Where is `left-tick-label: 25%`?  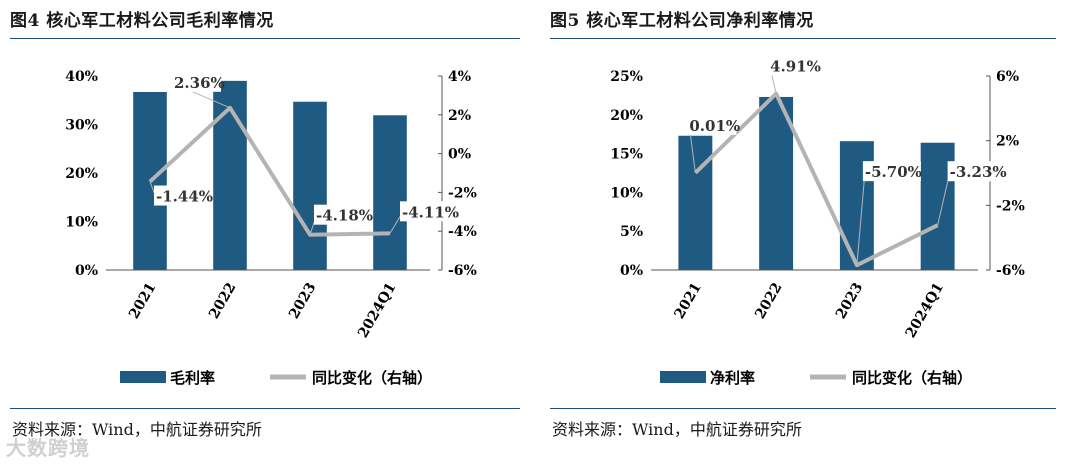
left-tick-label: 25% is located at coordinates (626, 77).